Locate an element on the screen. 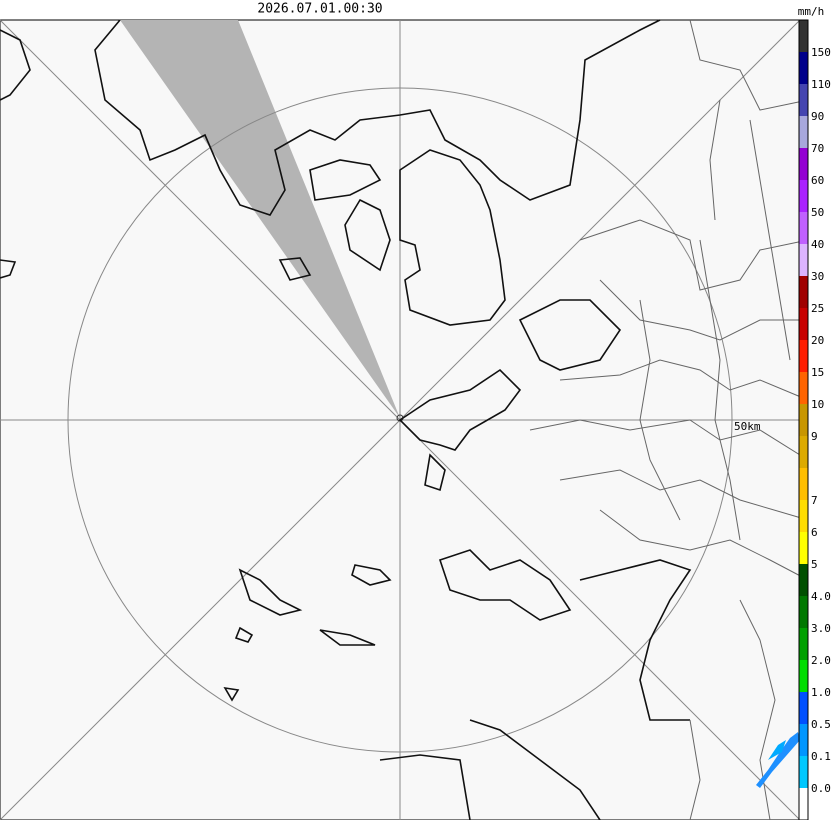 This screenshot has width=835, height=820. colorbar-label: 60 is located at coordinates (817, 180).